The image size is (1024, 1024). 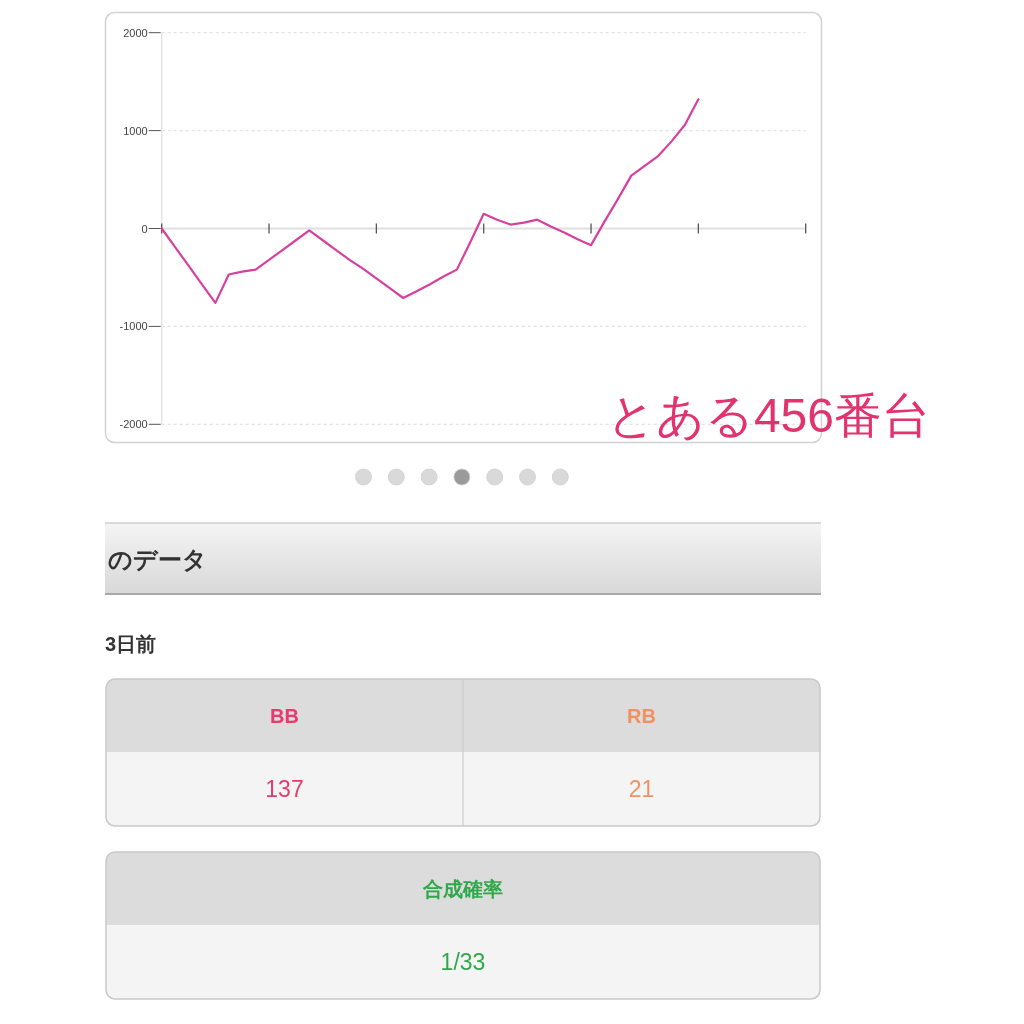 I want to click on value-label: 137, so click(x=284, y=789).